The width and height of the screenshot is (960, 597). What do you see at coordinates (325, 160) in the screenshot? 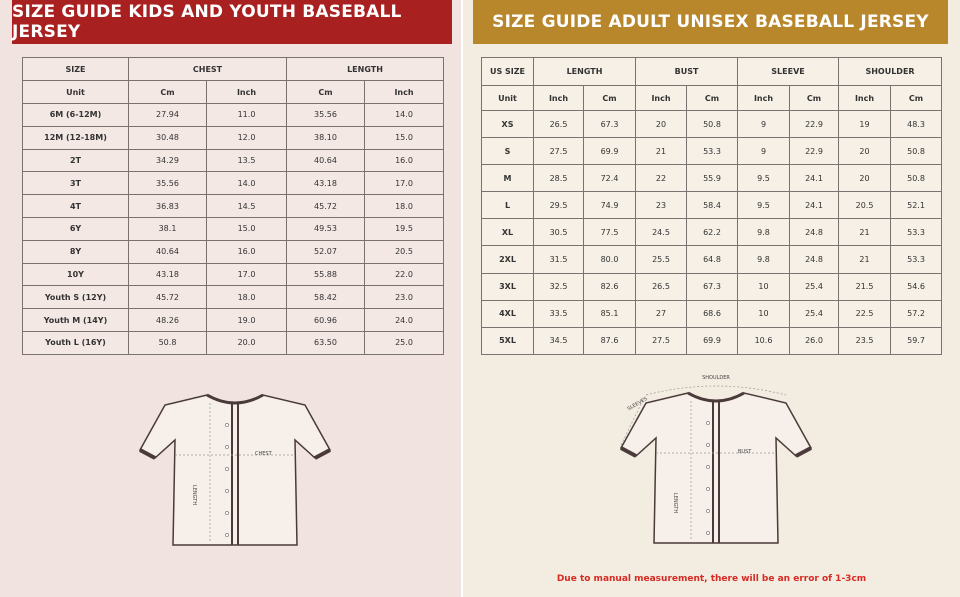
I see `value-cell: 40.64` at bounding box center [325, 160].